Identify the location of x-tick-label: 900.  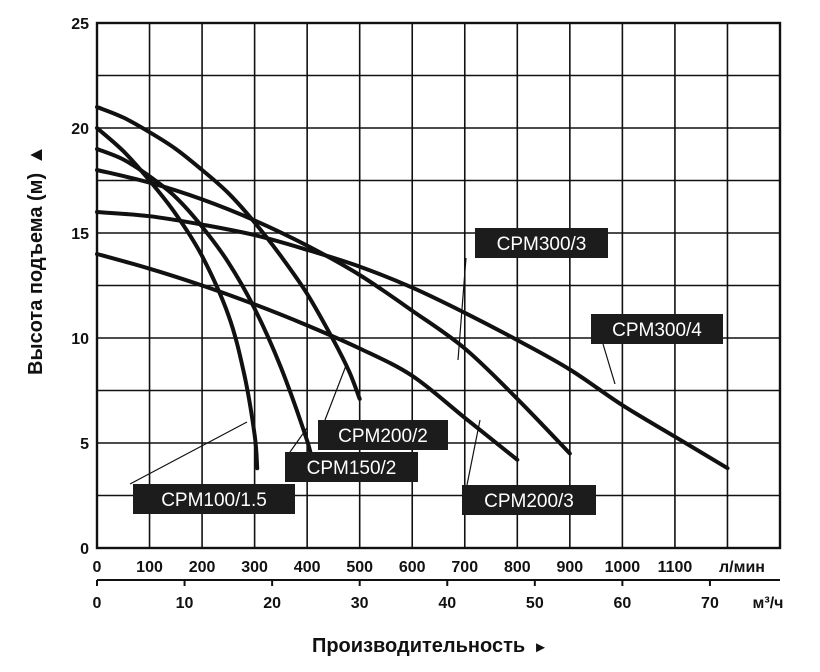
(569, 567).